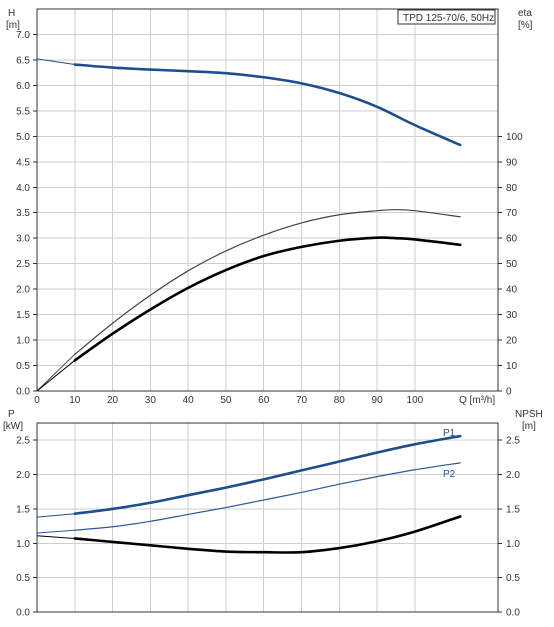 The height and width of the screenshot is (627, 554). I want to click on x-tick-label: 70, so click(302, 400).